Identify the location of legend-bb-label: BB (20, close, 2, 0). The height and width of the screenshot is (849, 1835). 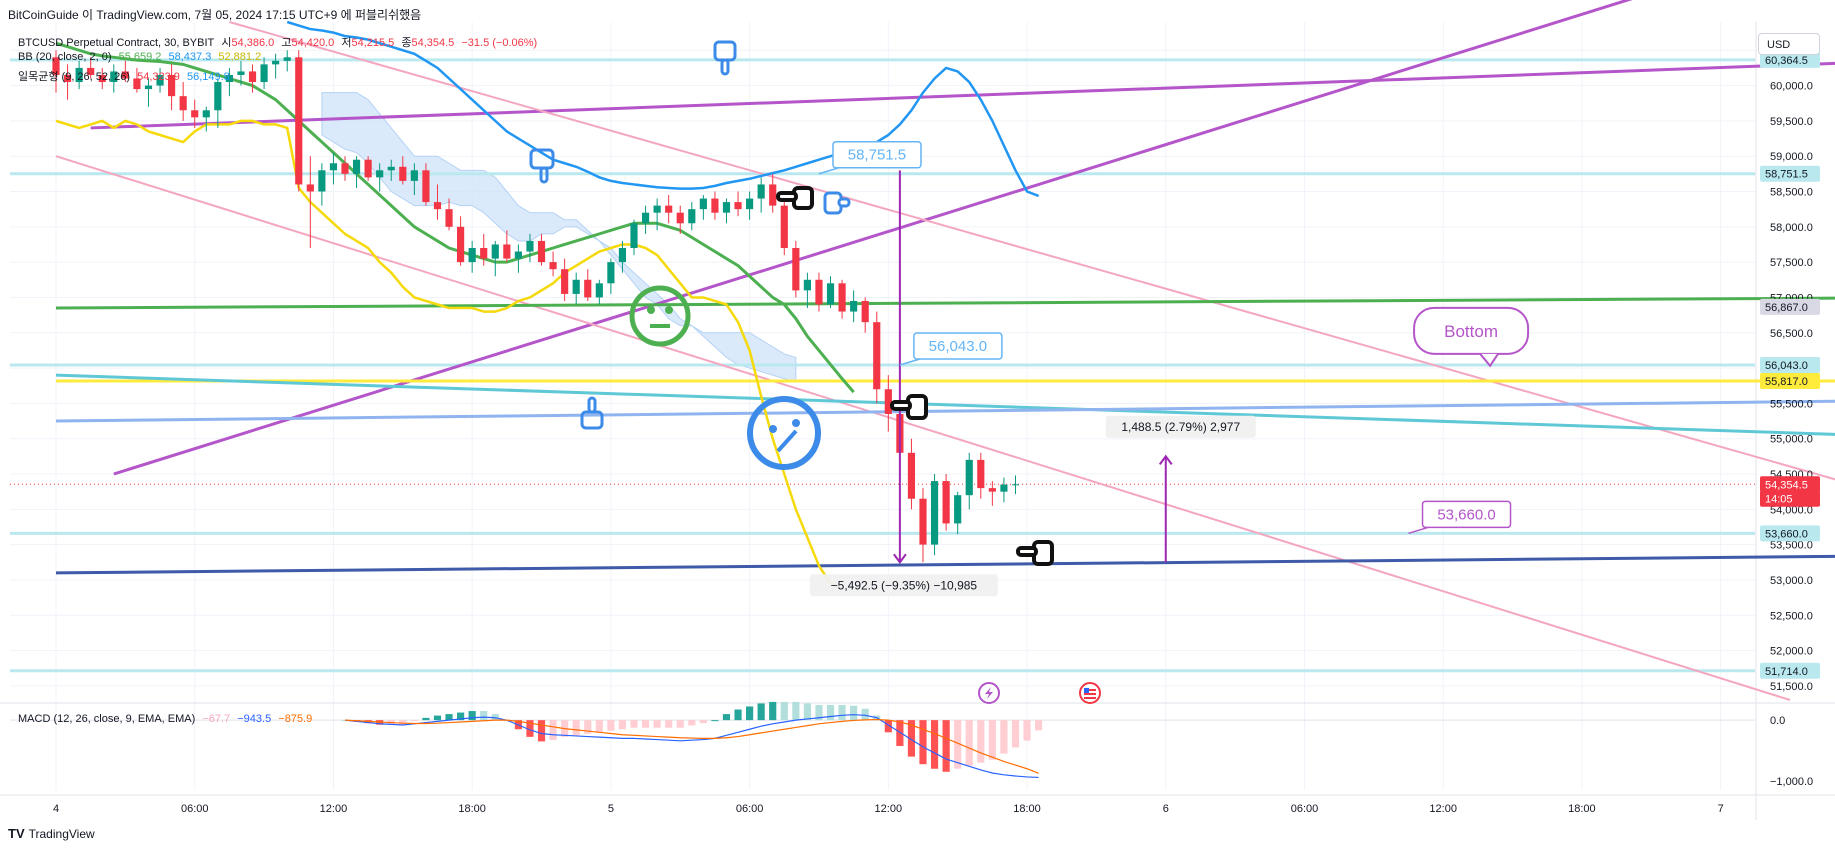
(65, 57).